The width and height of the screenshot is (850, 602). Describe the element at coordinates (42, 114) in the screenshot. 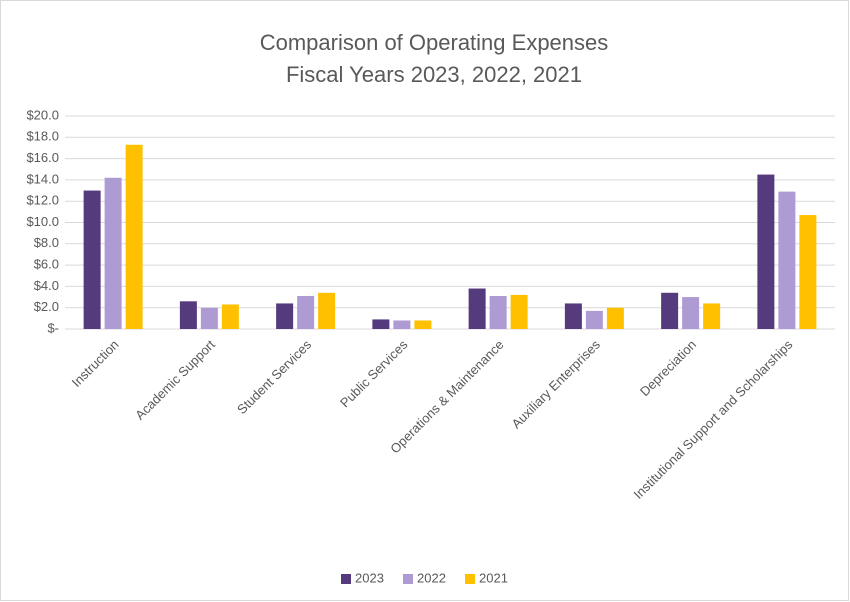

I see `y-tick-label: $20.0` at that location.